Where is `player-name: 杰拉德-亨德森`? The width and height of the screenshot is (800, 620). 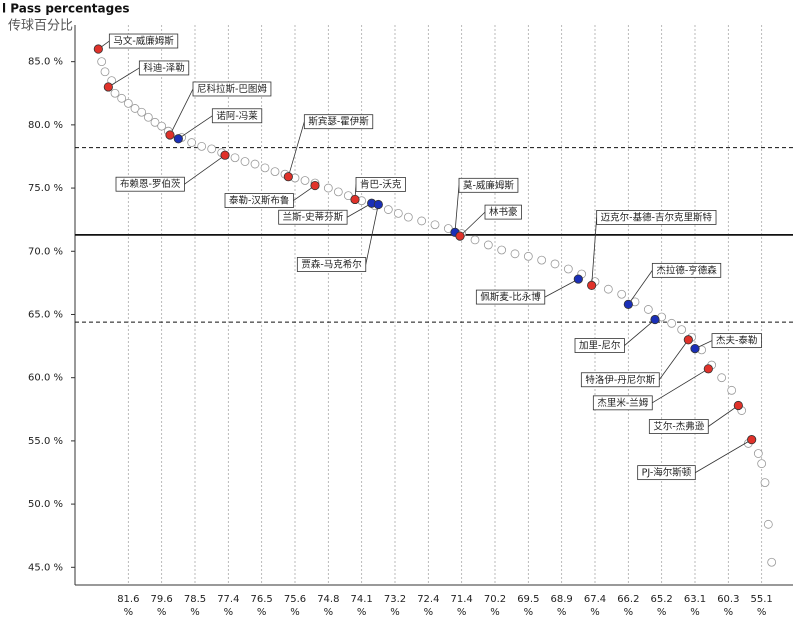 player-name: 杰拉德-亨德森 is located at coordinates (686, 270).